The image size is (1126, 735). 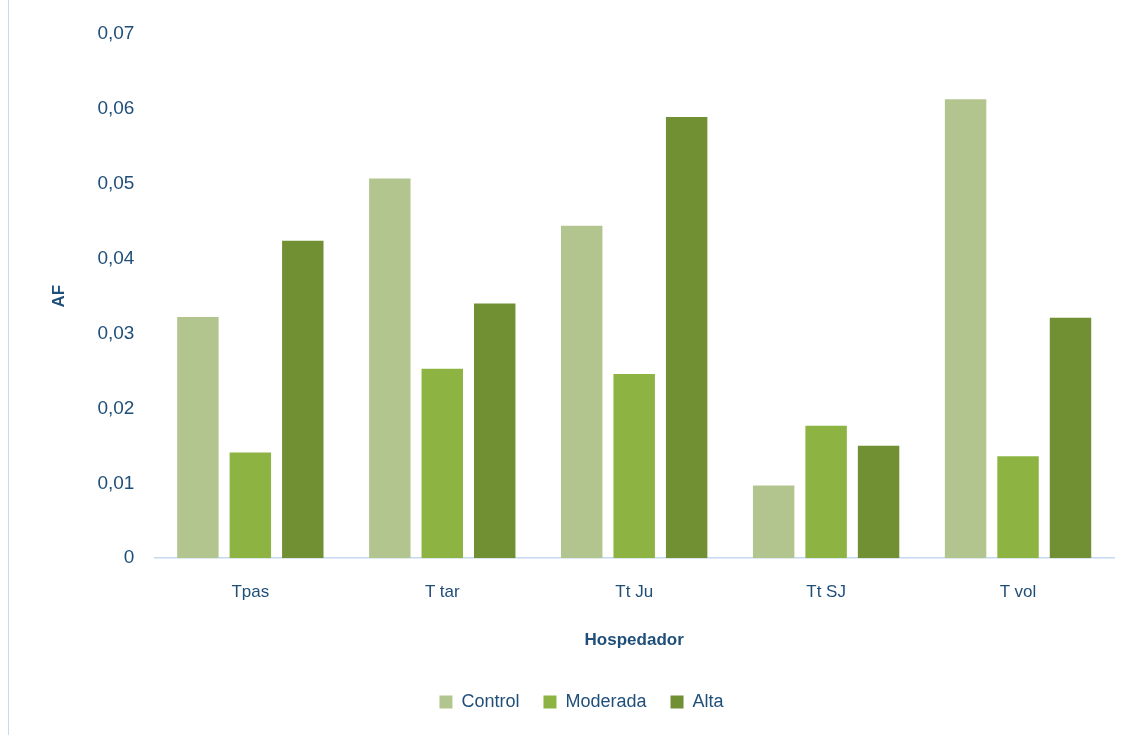 I want to click on y-tick-label: 0,02, so click(x=116, y=407).